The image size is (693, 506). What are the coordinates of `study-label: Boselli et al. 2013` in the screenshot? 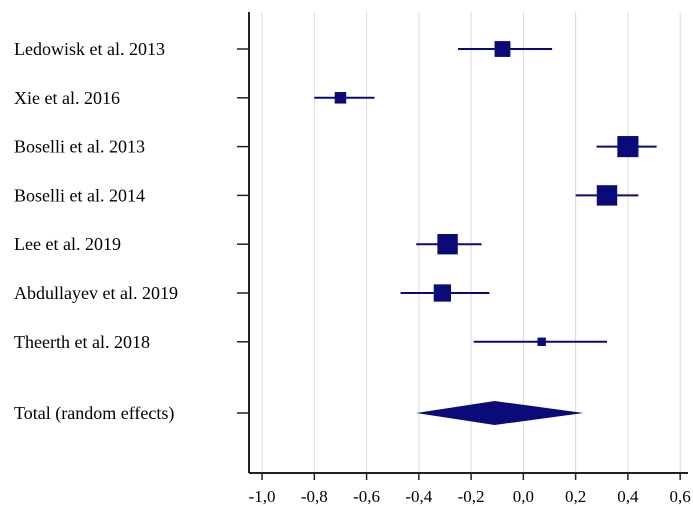 It's located at (79, 147).